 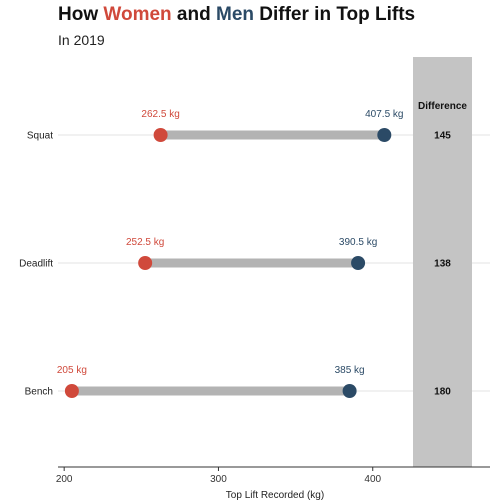 I want to click on women-point-bench, so click(x=71, y=391).